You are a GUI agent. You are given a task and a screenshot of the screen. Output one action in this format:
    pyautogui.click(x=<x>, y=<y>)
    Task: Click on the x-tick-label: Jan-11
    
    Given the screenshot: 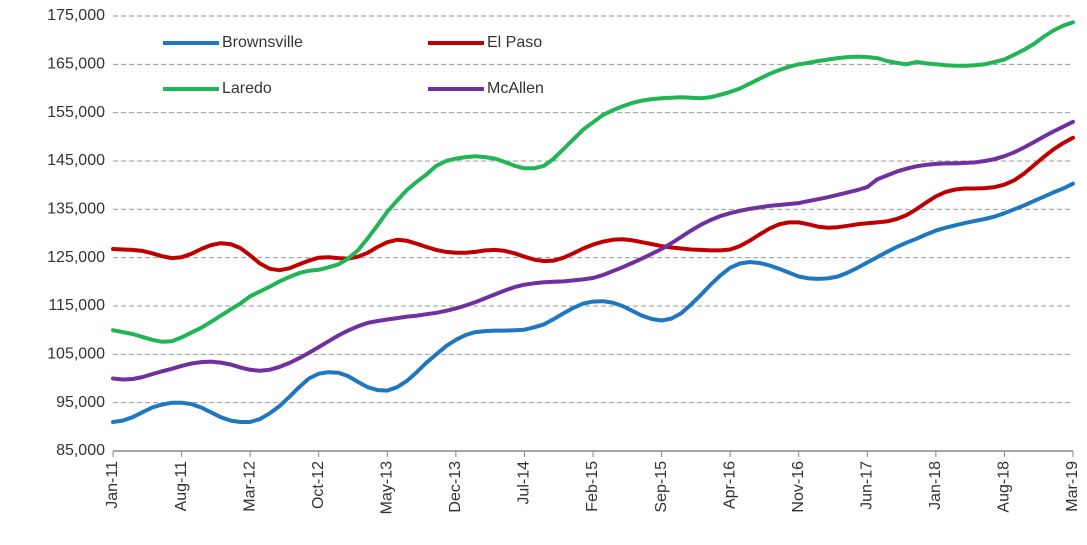 What is the action you would take?
    pyautogui.click(x=112, y=485)
    